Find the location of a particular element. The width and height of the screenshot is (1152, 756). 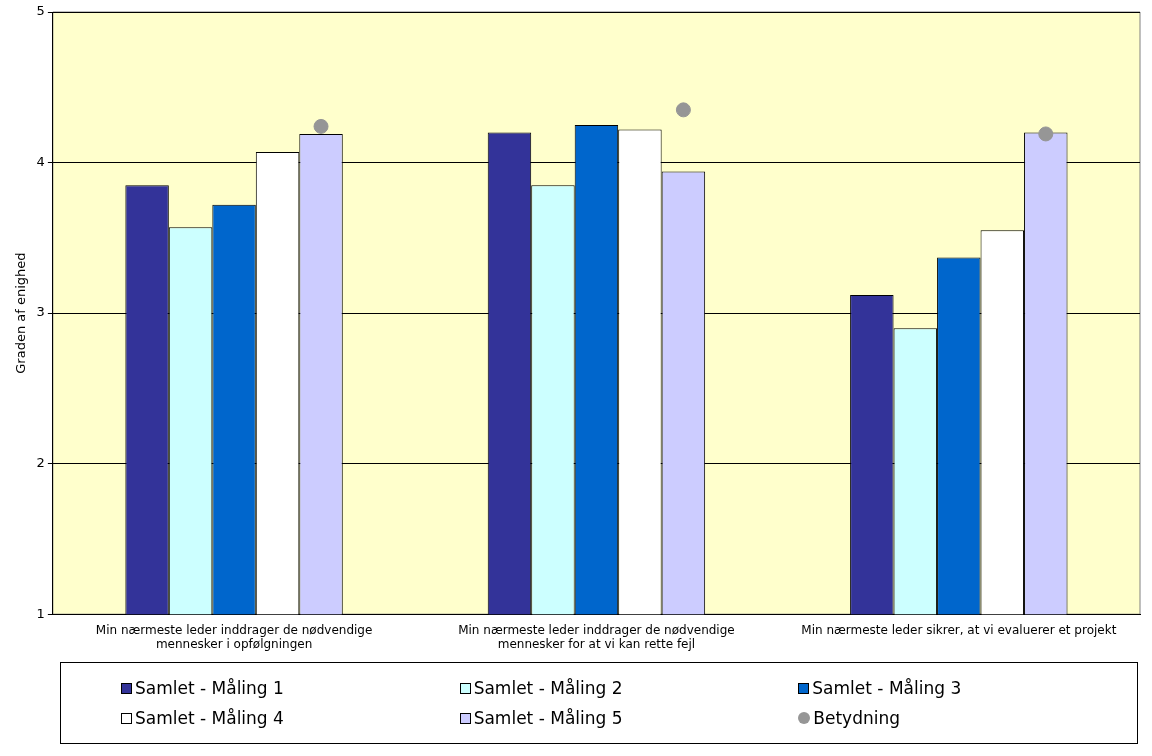

y-tick-label: 5 is located at coordinates (40, 11).